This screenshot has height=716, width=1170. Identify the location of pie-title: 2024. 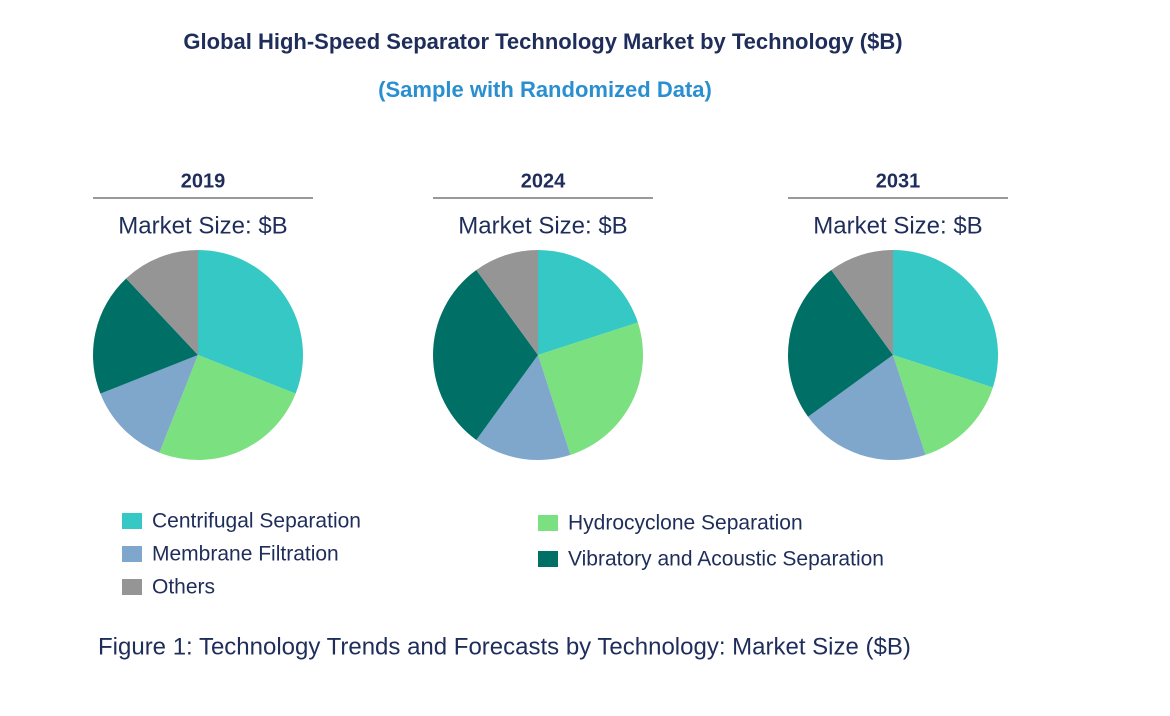
(543, 181).